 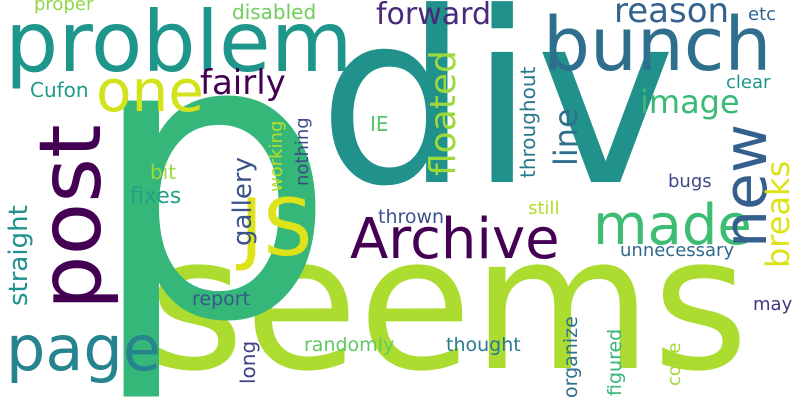 What do you see at coordinates (773, 304) in the screenshot?
I see `word-may: may` at bounding box center [773, 304].